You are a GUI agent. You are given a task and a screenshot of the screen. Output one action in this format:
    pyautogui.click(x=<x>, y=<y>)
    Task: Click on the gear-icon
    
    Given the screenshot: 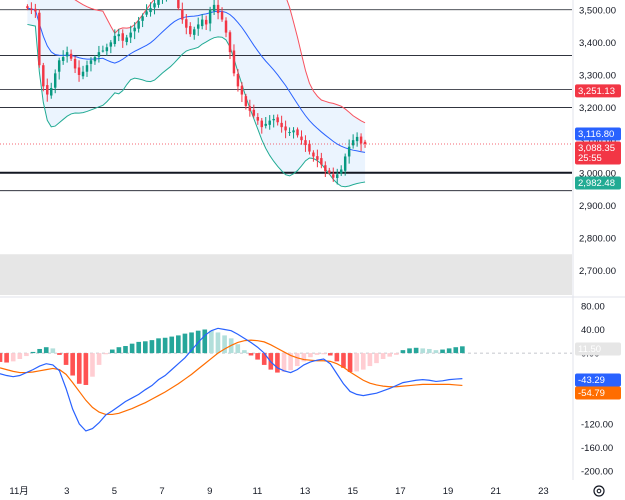 What is the action you would take?
    pyautogui.click(x=599, y=491)
    